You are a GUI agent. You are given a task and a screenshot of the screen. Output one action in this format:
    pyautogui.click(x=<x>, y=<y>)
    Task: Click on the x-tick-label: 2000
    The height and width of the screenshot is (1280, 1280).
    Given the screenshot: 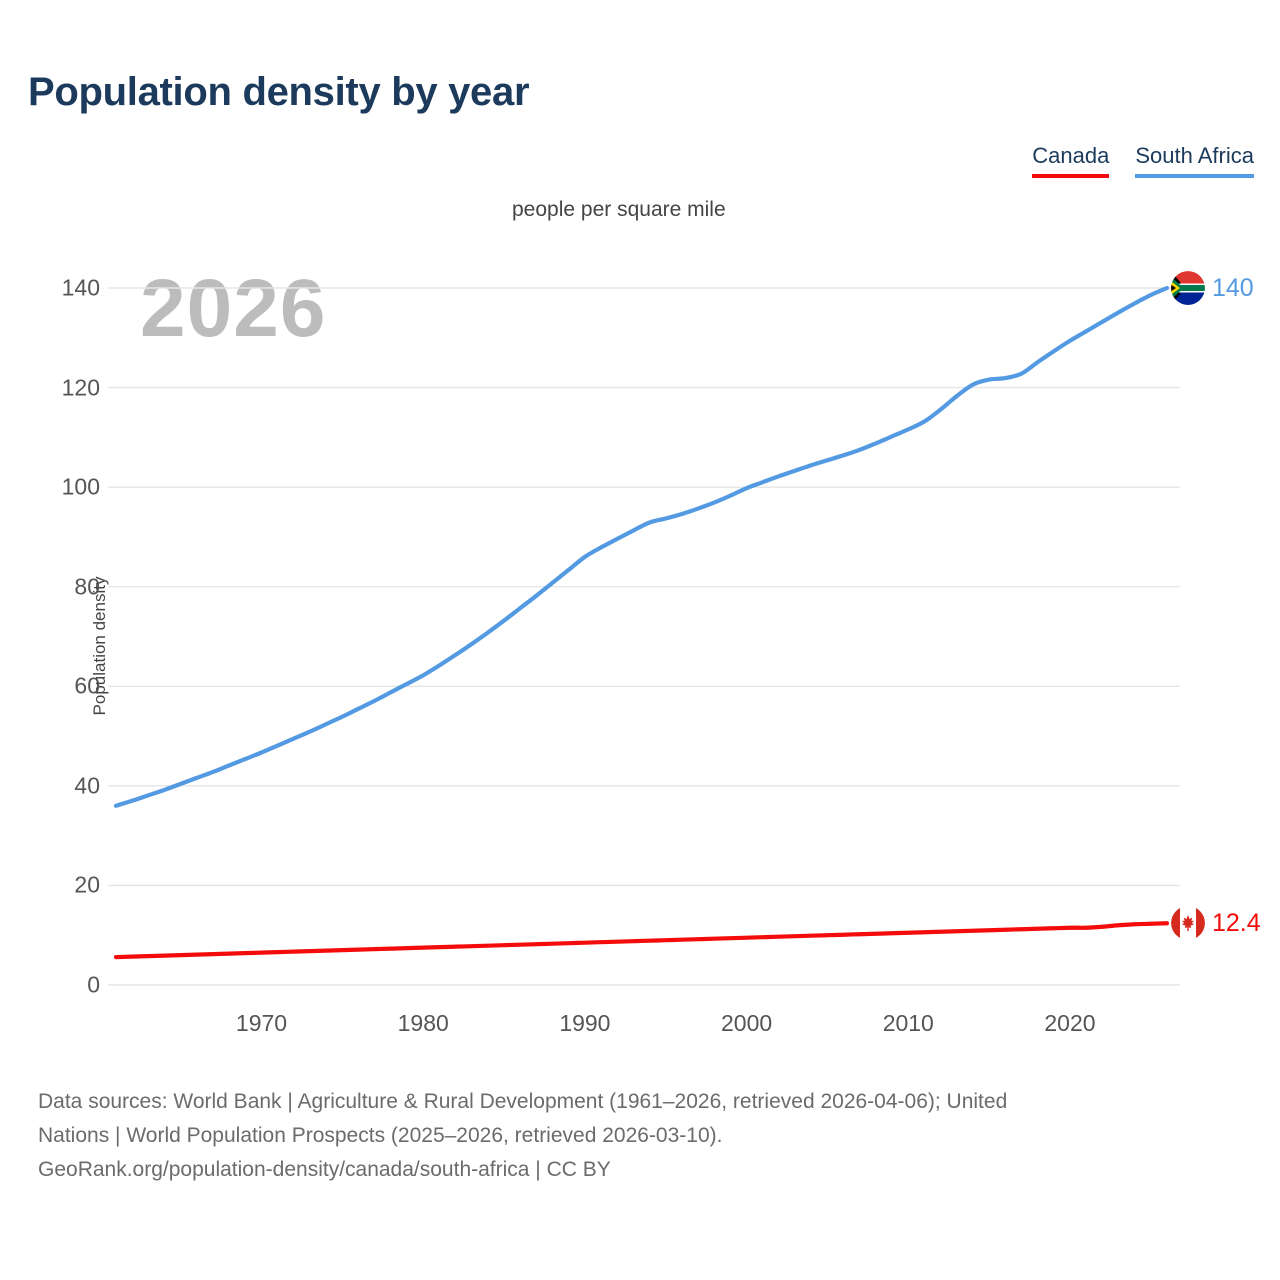 What is the action you would take?
    pyautogui.click(x=747, y=1023)
    